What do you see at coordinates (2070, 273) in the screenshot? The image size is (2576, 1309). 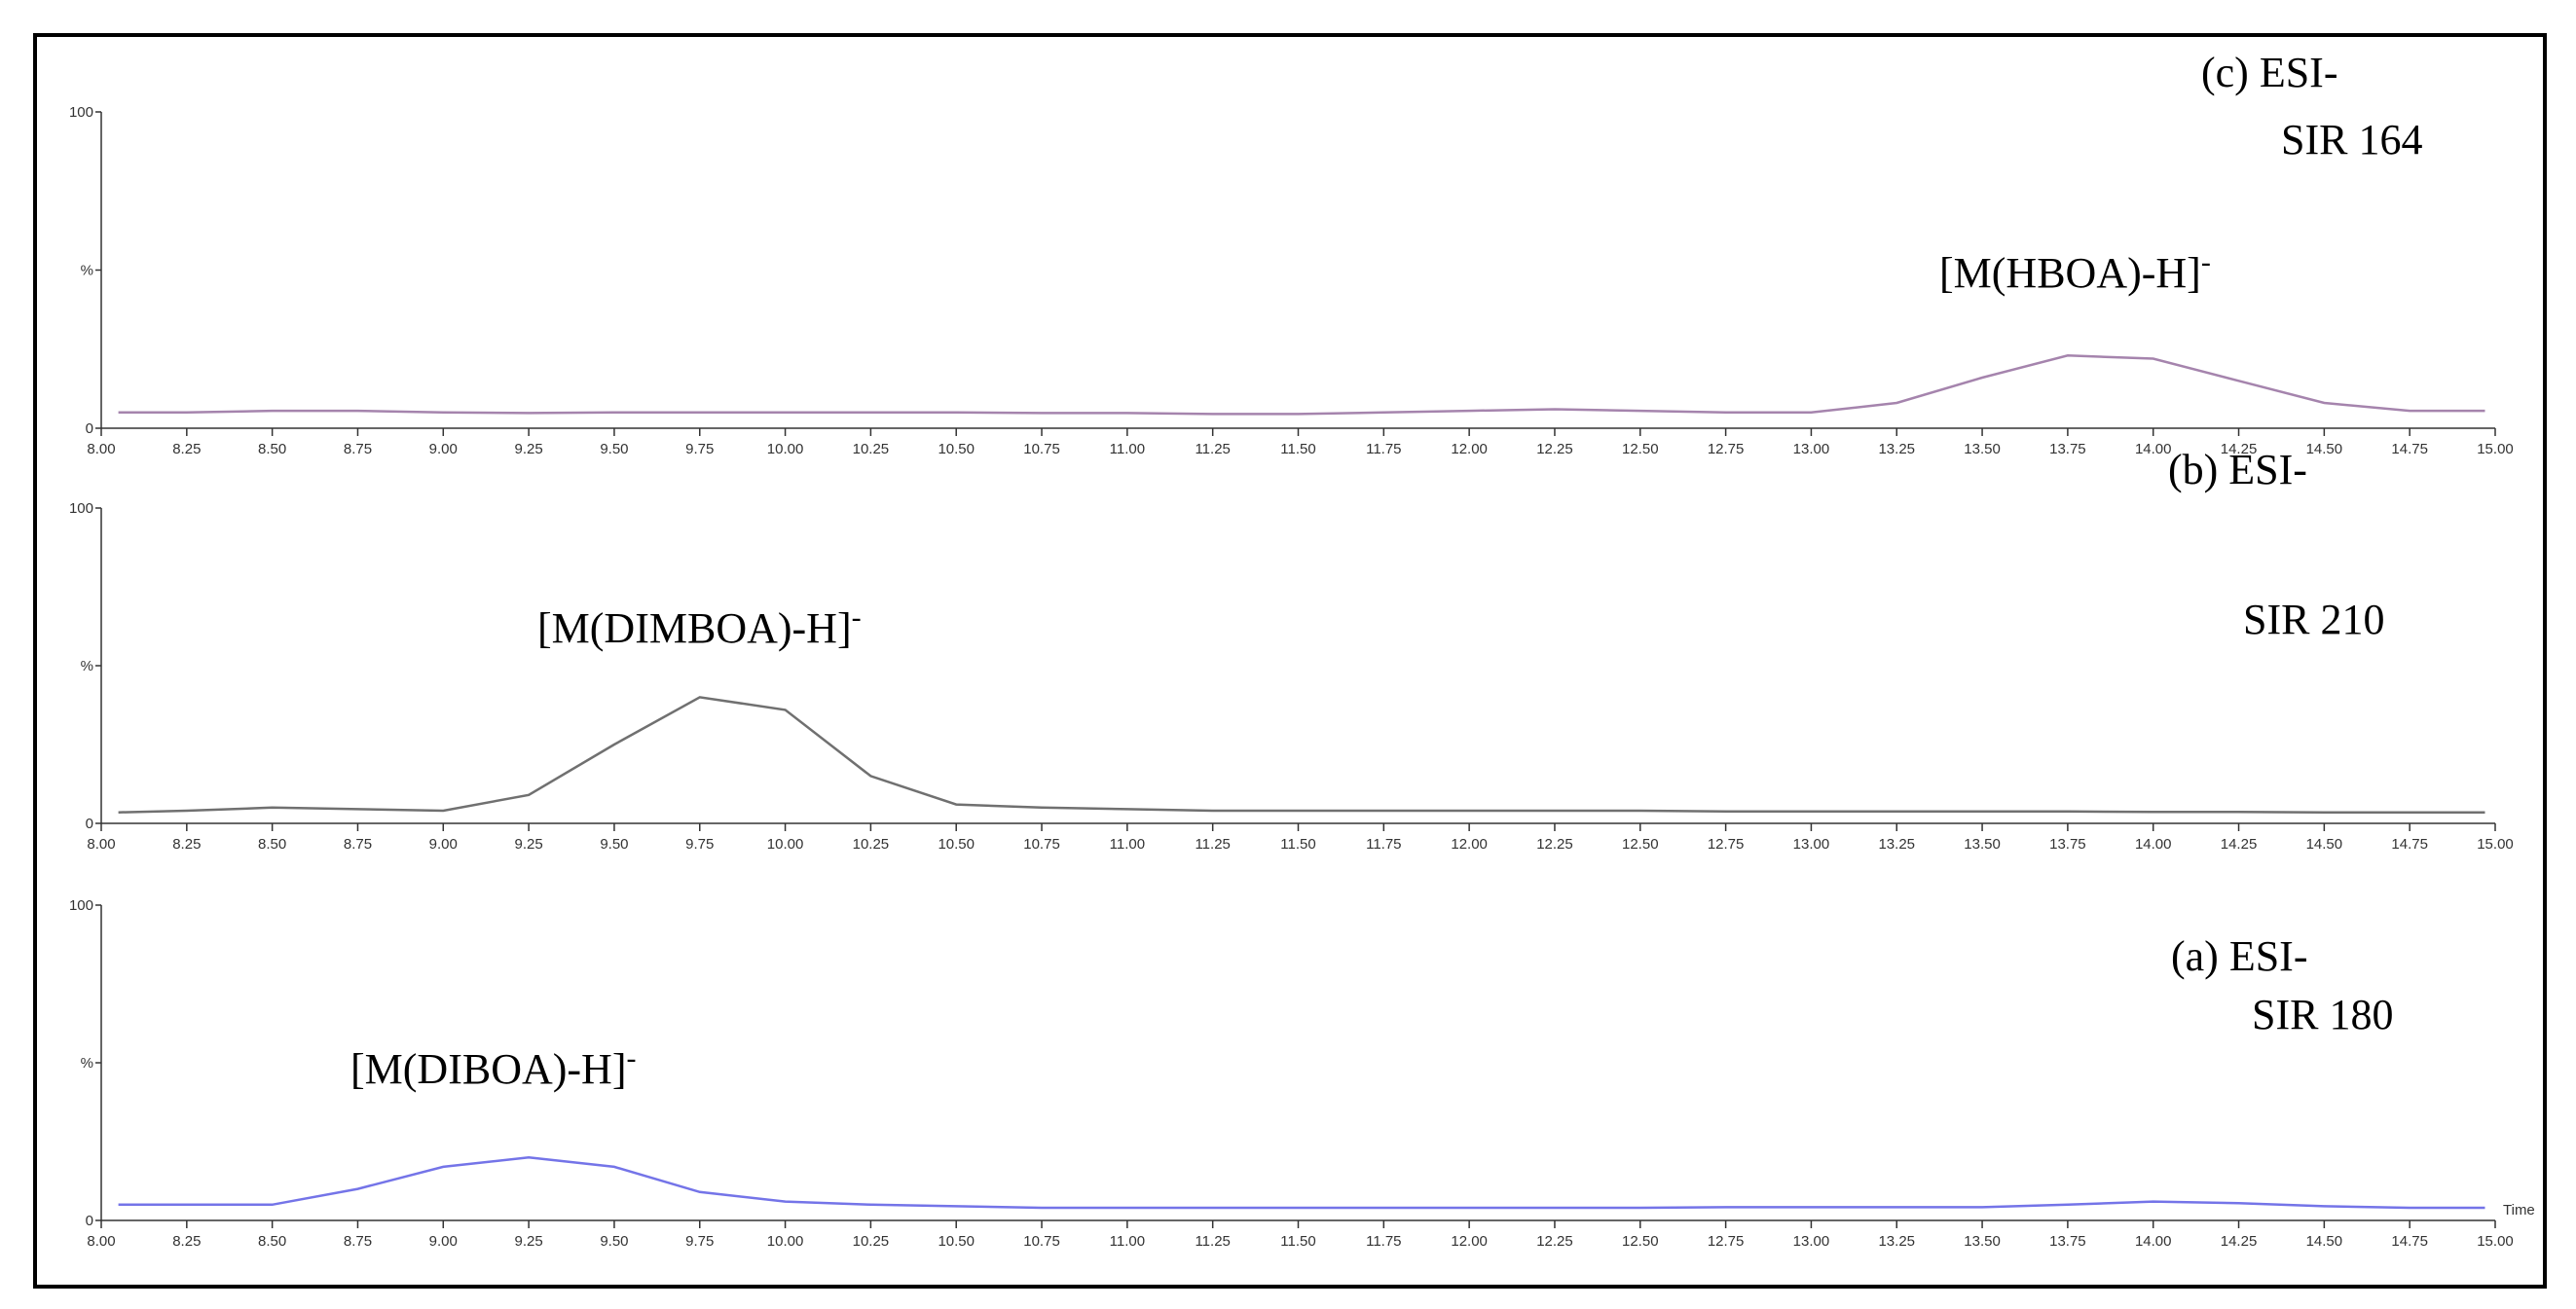 I see `peak-name: [M(HBOA)-H]` at bounding box center [2070, 273].